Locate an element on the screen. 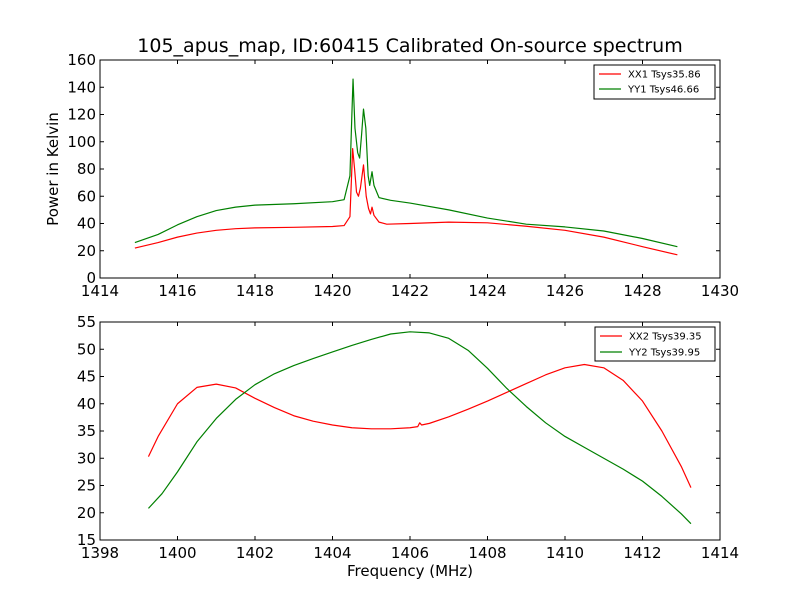 The height and width of the screenshot is (600, 800). top-series-line-xx is located at coordinates (406, 201).